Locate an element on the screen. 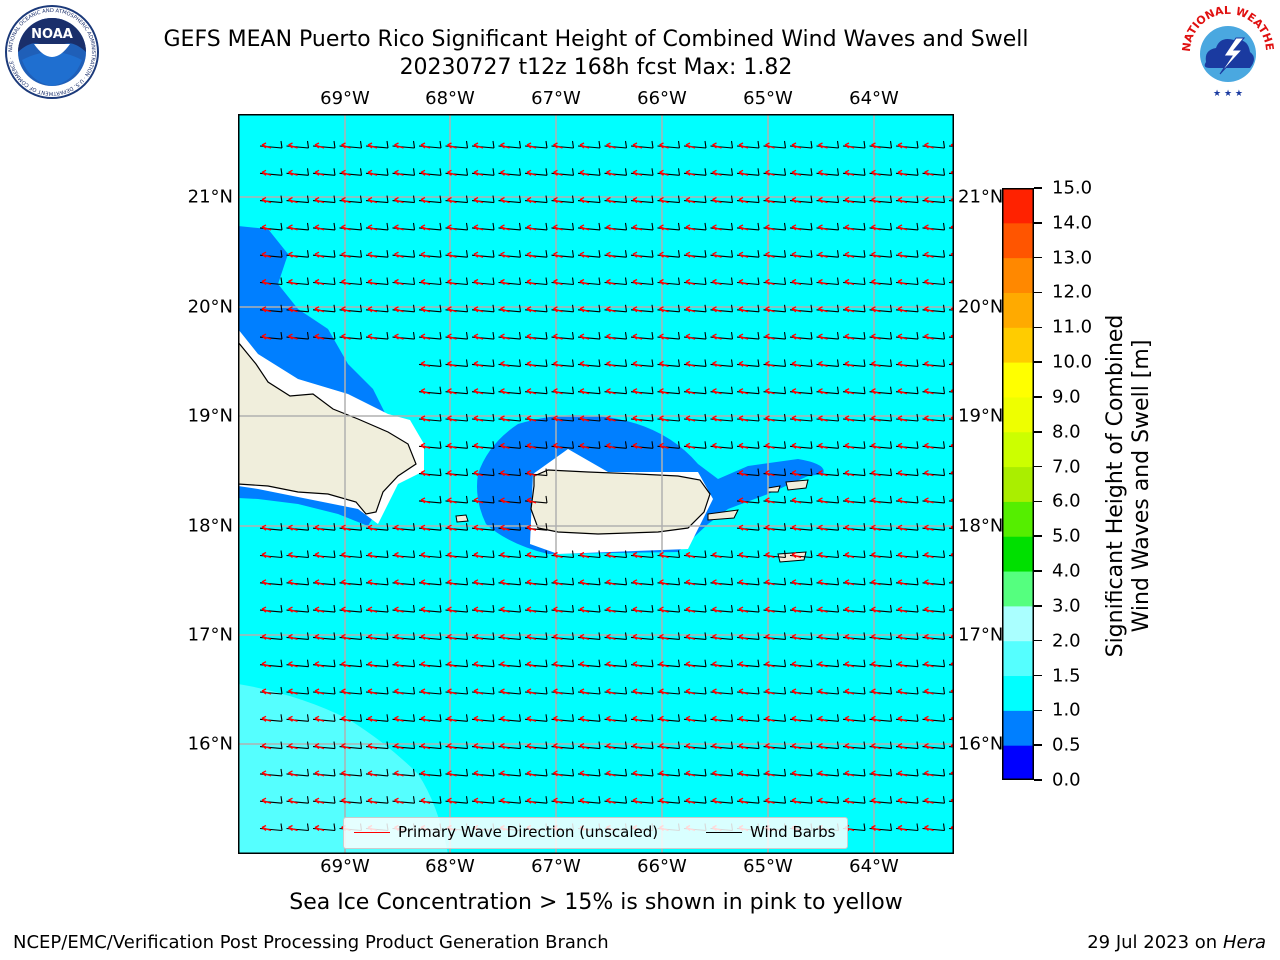  colorbar-frame is located at coordinates (1018, 484).